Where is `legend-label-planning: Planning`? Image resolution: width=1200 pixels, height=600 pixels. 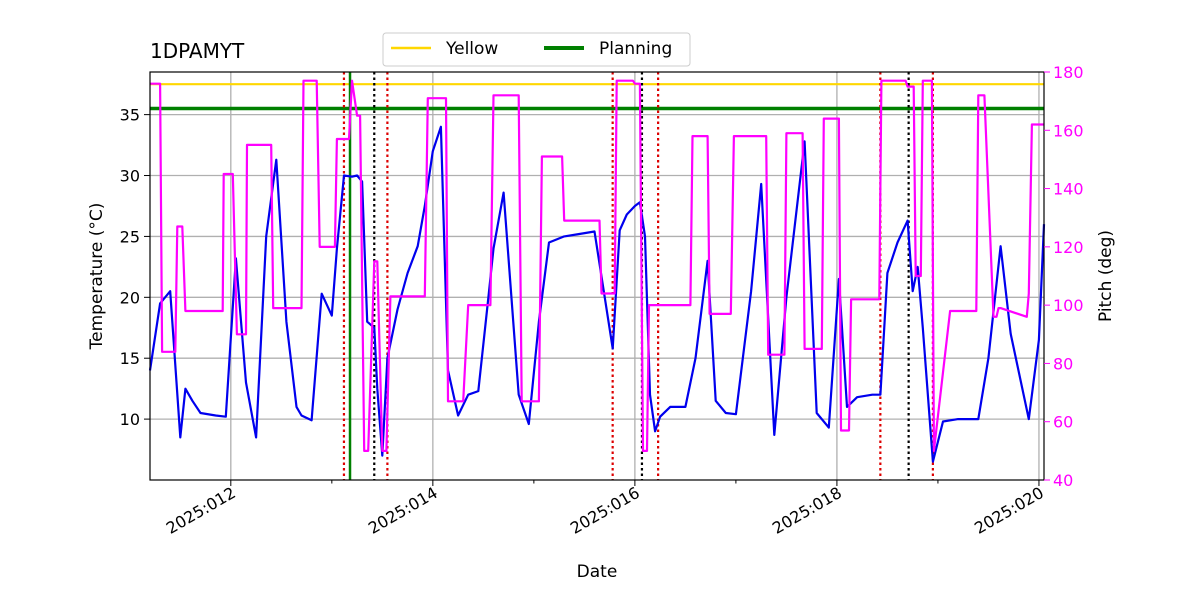 legend-label-planning: Planning is located at coordinates (635, 49).